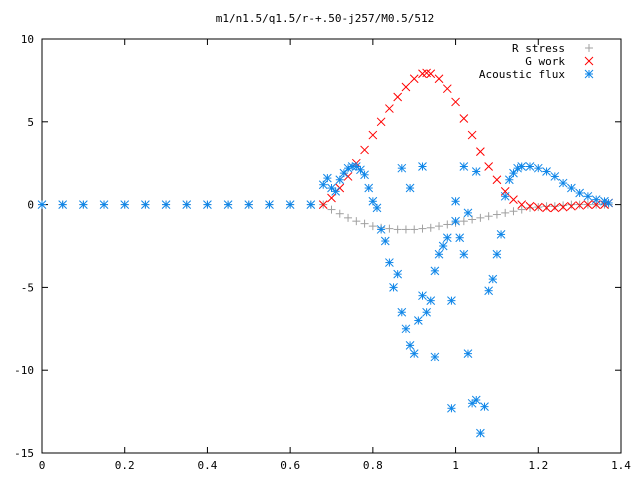 This screenshot has height=480, width=640. What do you see at coordinates (42, 465) in the screenshot?
I see `x-tick-label: 0` at bounding box center [42, 465].